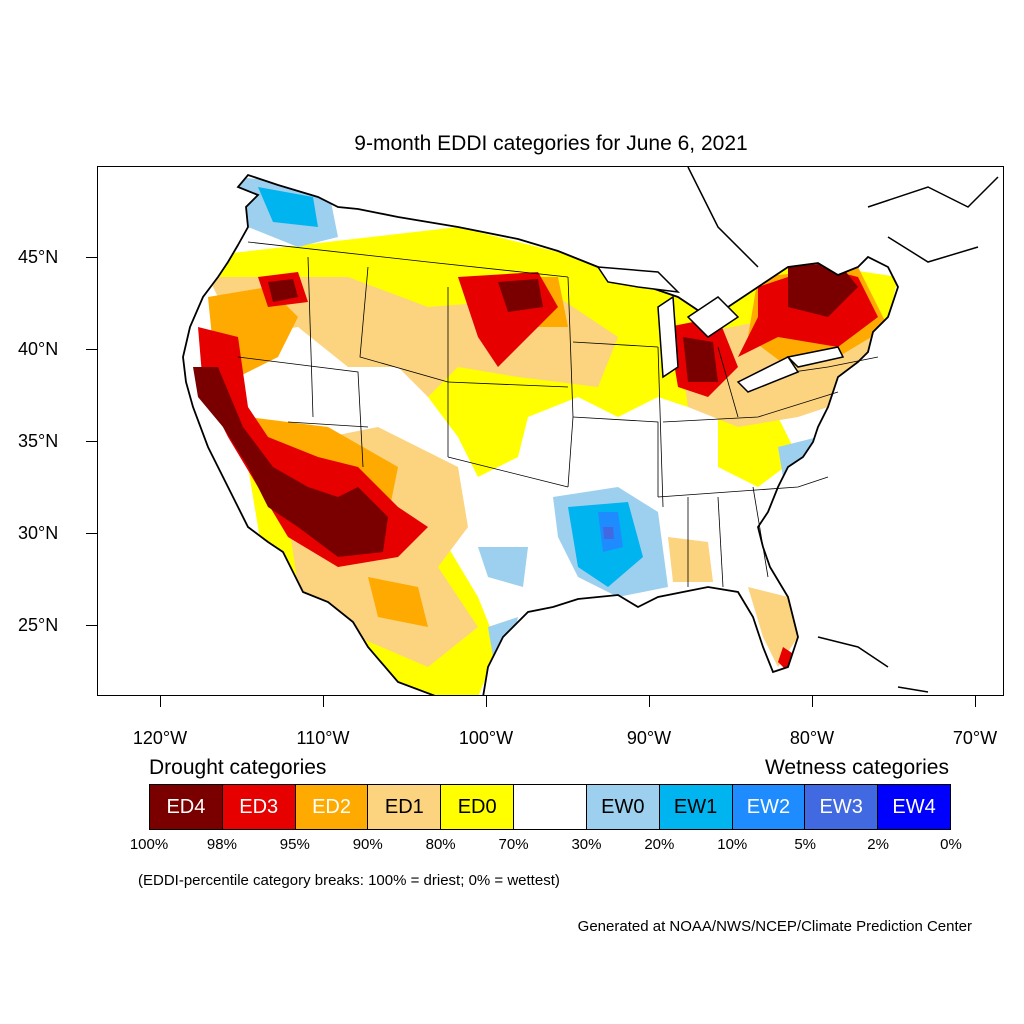  What do you see at coordinates (259, 807) in the screenshot?
I see `legend-swatch: ED3` at bounding box center [259, 807].